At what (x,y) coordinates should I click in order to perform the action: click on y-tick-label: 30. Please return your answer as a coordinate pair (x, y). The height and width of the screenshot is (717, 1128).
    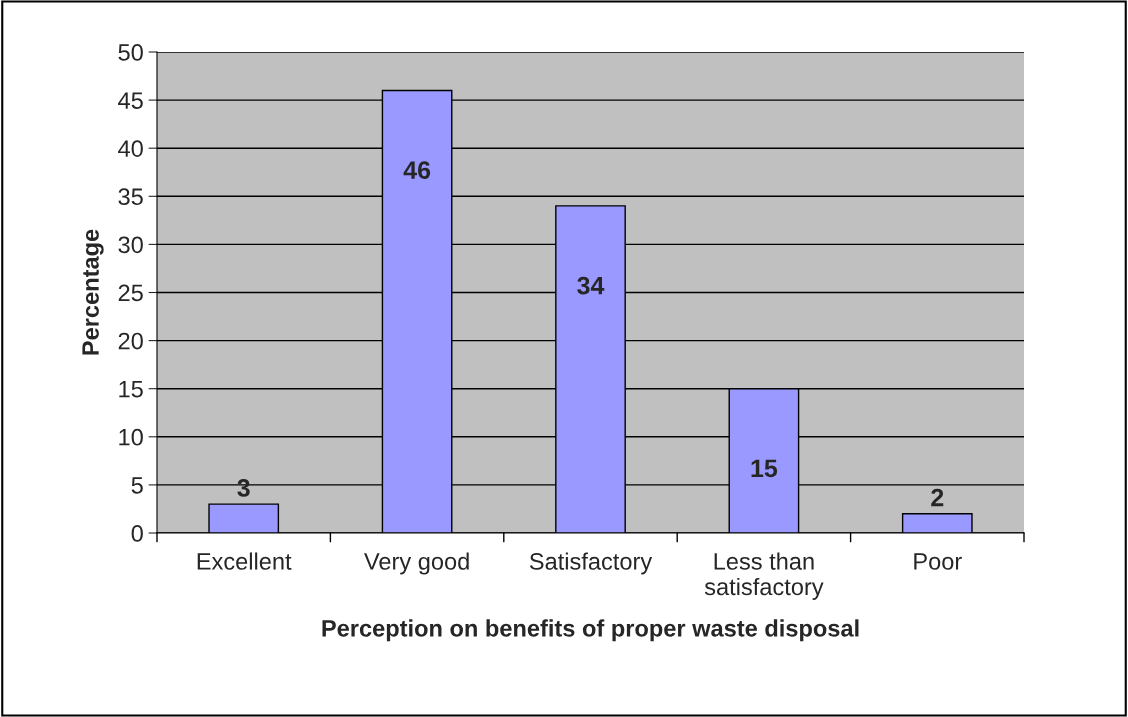
    Looking at the image, I should click on (130, 245).